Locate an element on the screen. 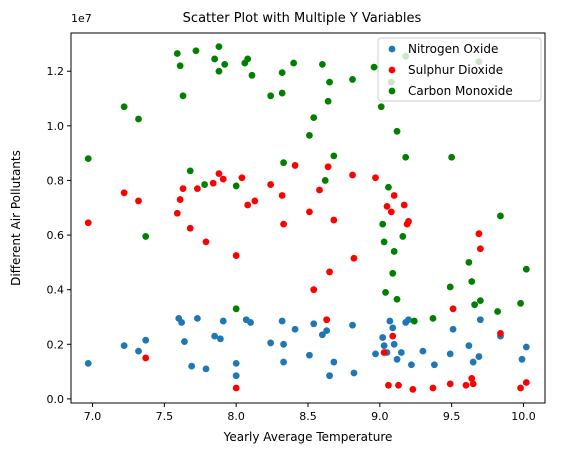  x-tick-label: 10.0 is located at coordinates (523, 416).